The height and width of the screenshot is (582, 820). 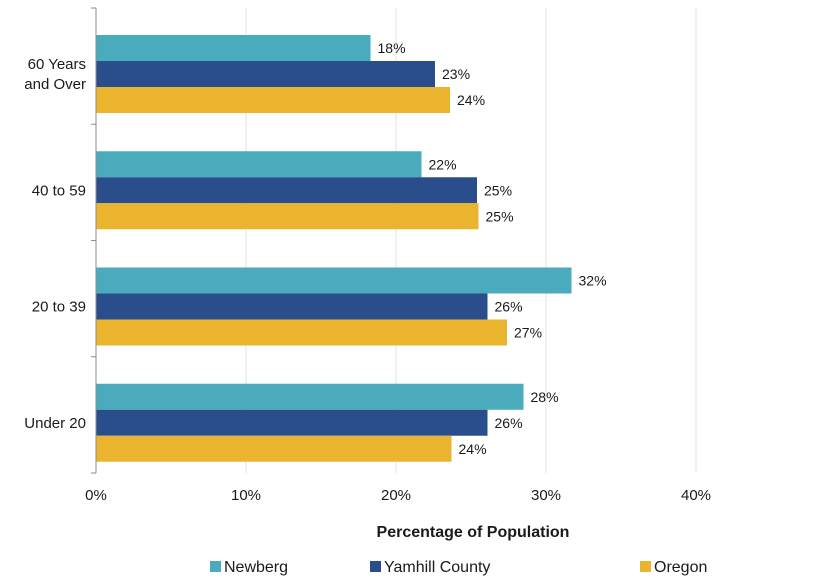 What do you see at coordinates (443, 164) in the screenshot?
I see `data-label: 22%` at bounding box center [443, 164].